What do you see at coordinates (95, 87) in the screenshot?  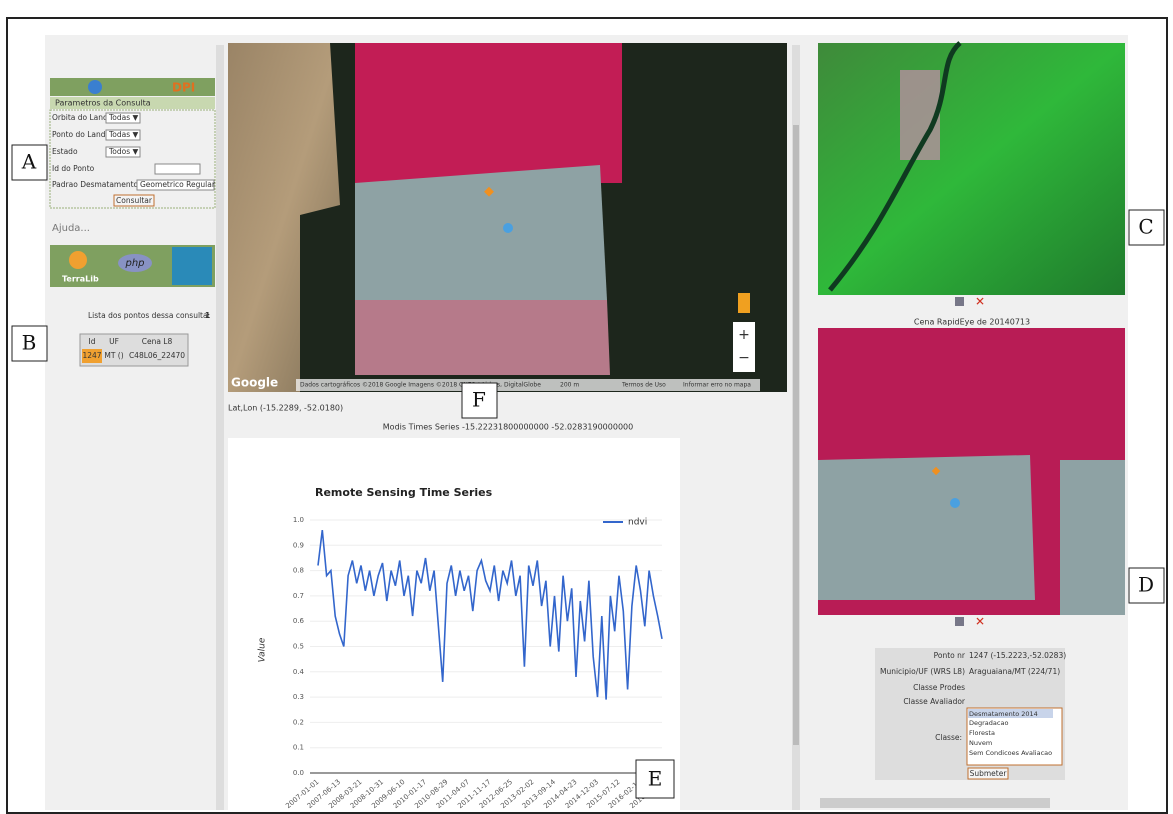 I see `logo-icon` at bounding box center [95, 87].